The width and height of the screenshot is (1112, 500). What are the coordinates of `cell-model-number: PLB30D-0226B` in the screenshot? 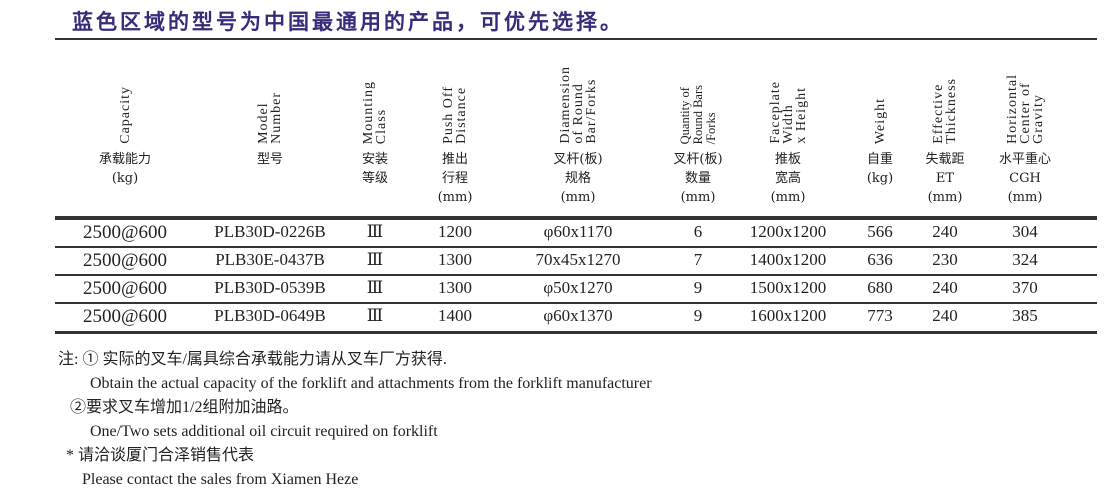 It's located at (270, 231).